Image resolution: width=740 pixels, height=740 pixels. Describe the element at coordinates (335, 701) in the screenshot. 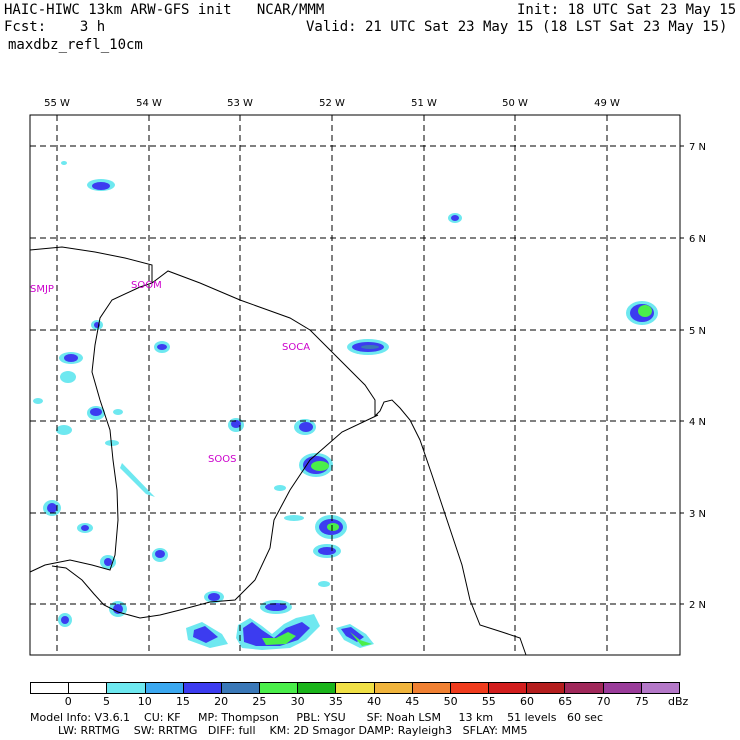

I see `colorbar-tick-label: 35` at that location.